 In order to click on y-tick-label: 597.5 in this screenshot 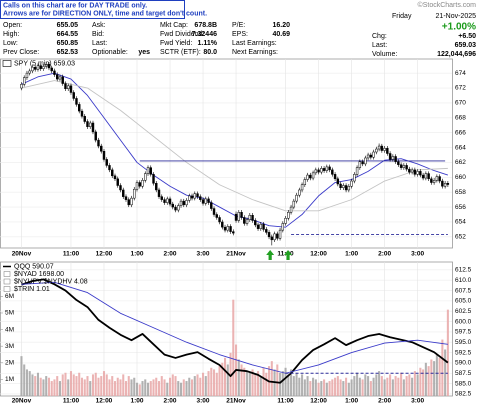, I will do `click(463, 332)`.